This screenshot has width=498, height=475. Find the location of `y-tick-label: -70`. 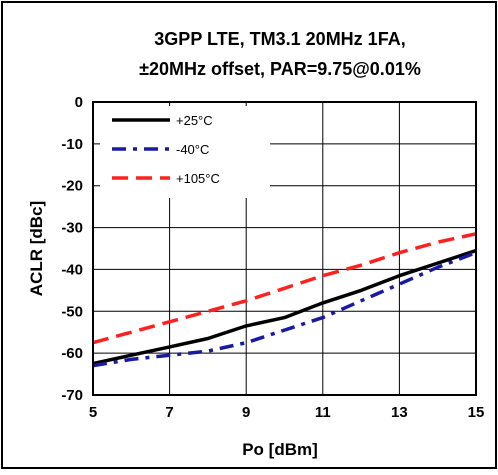

y-tick-label: -70 is located at coordinates (72, 395).